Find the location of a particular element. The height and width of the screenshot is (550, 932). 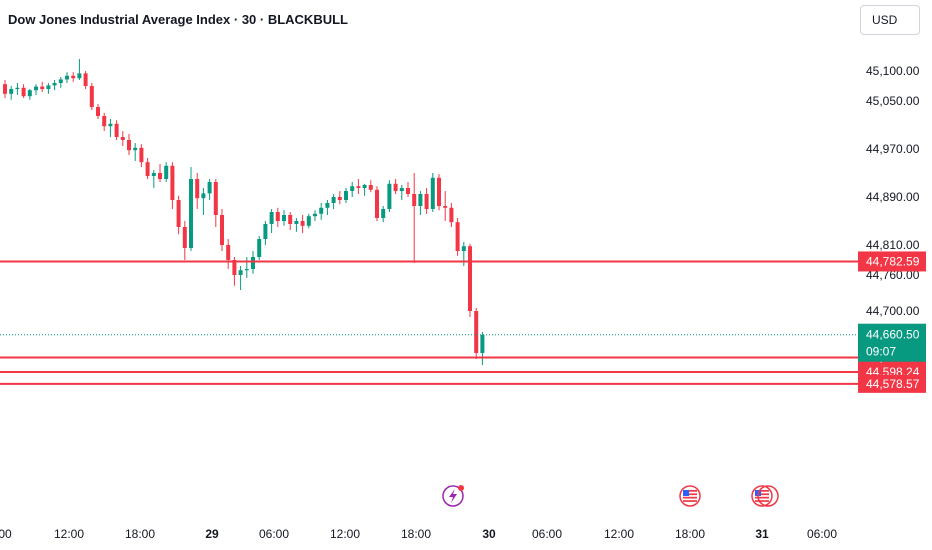

countdown-label: 09:07 is located at coordinates (881, 352).